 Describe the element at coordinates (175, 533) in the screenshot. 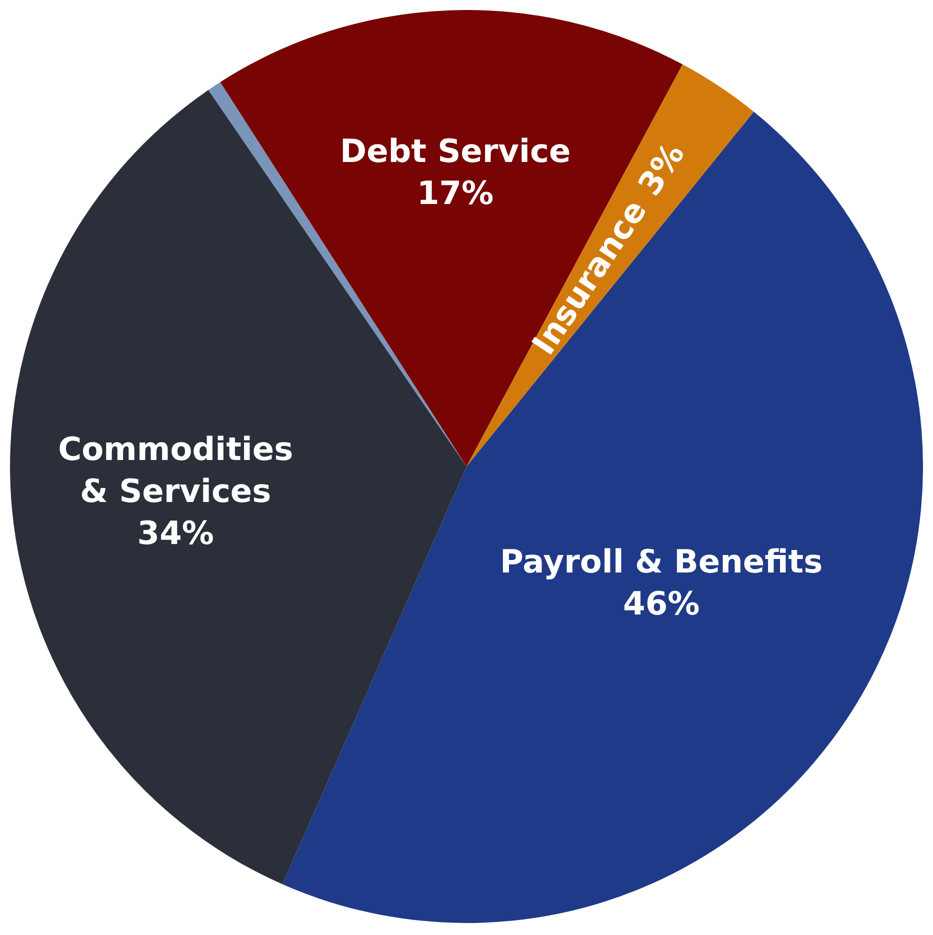

I see `data-label: 34%` at that location.